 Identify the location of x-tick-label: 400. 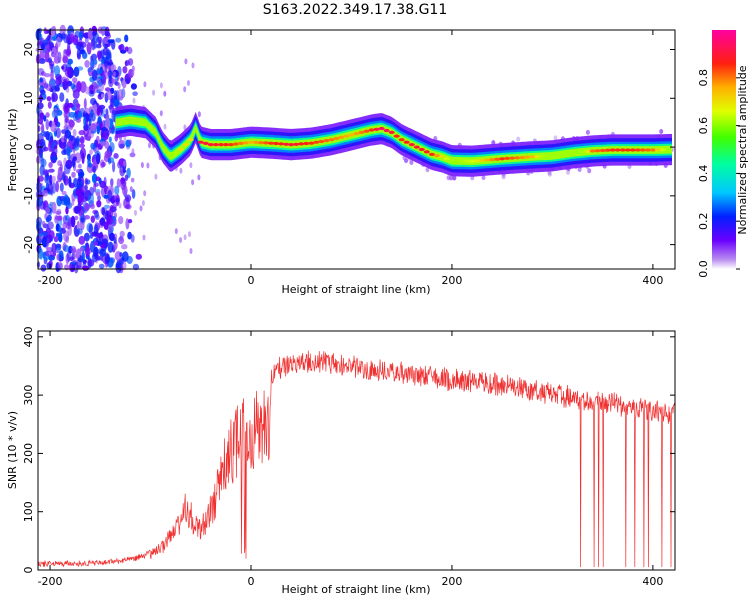
(652, 581).